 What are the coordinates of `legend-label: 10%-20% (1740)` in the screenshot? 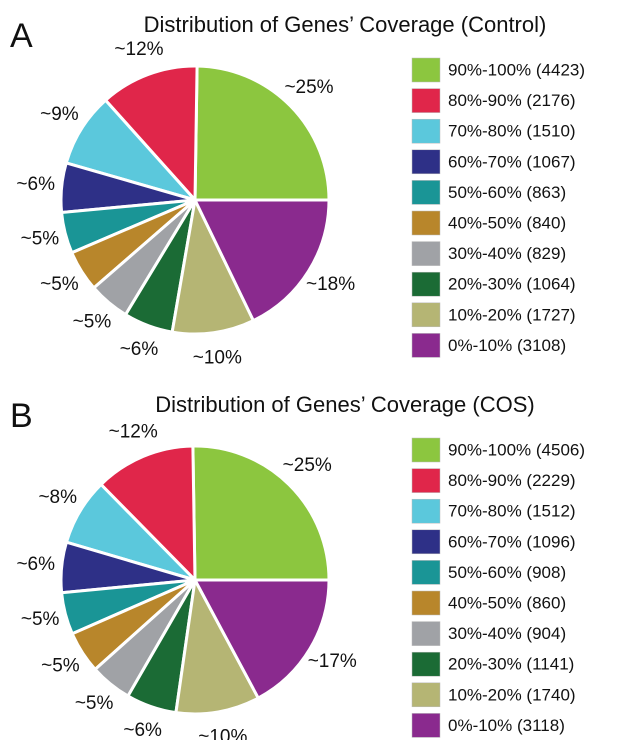 It's located at (512, 694).